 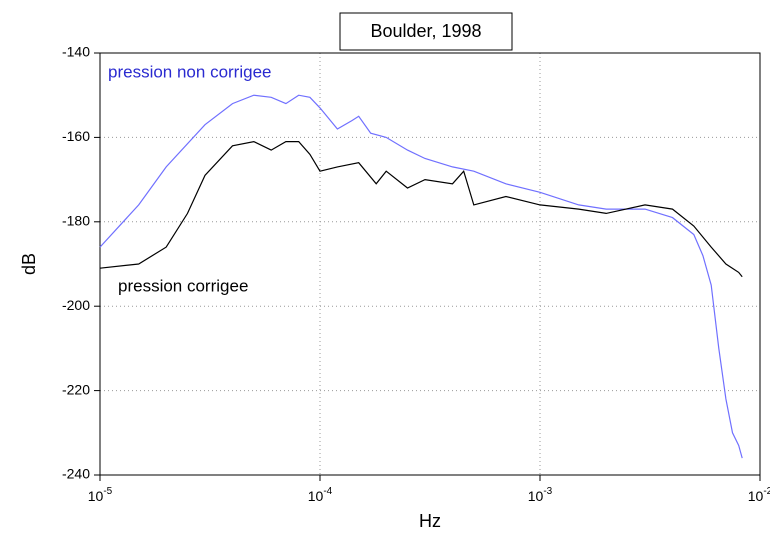 What do you see at coordinates (547, 491) in the screenshot?
I see `x-tick-exponent: -3` at bounding box center [547, 491].